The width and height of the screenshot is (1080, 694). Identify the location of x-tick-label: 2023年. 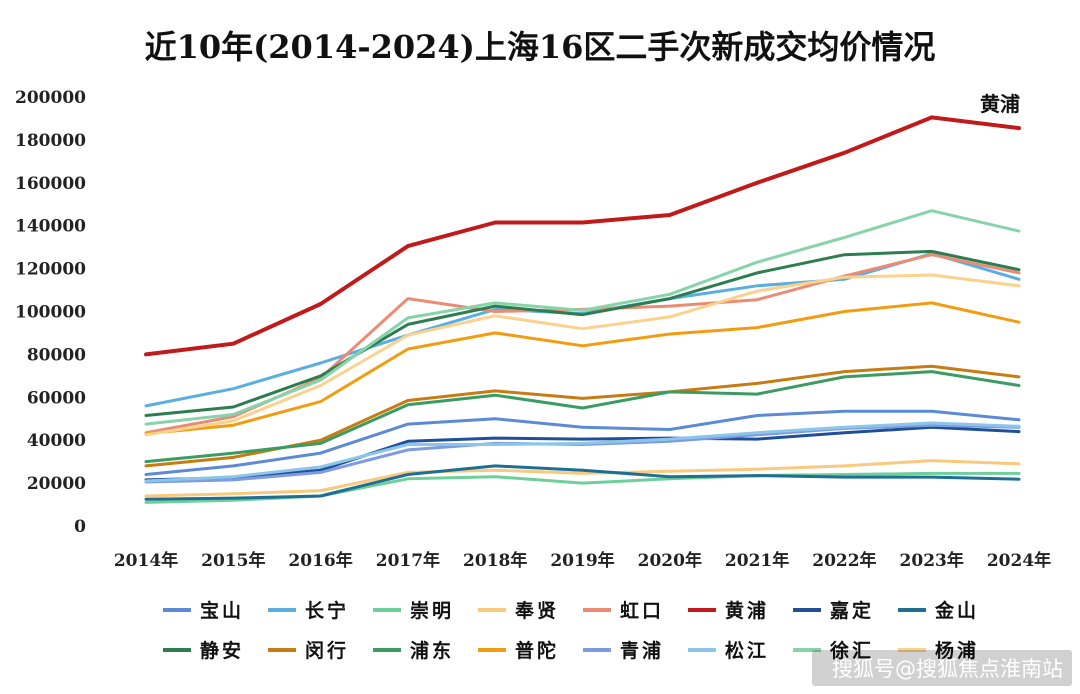
(932, 560).